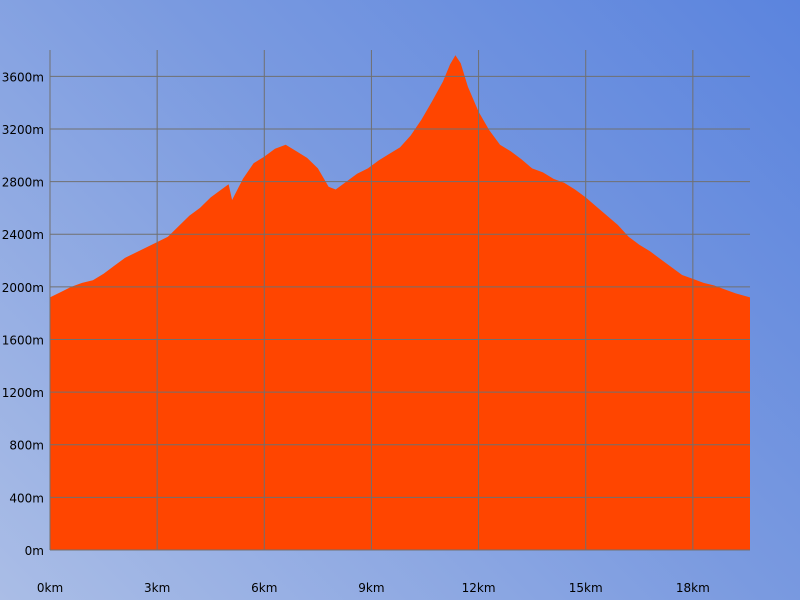  Describe the element at coordinates (23, 130) in the screenshot. I see `y-tick-label: 3200m` at that location.